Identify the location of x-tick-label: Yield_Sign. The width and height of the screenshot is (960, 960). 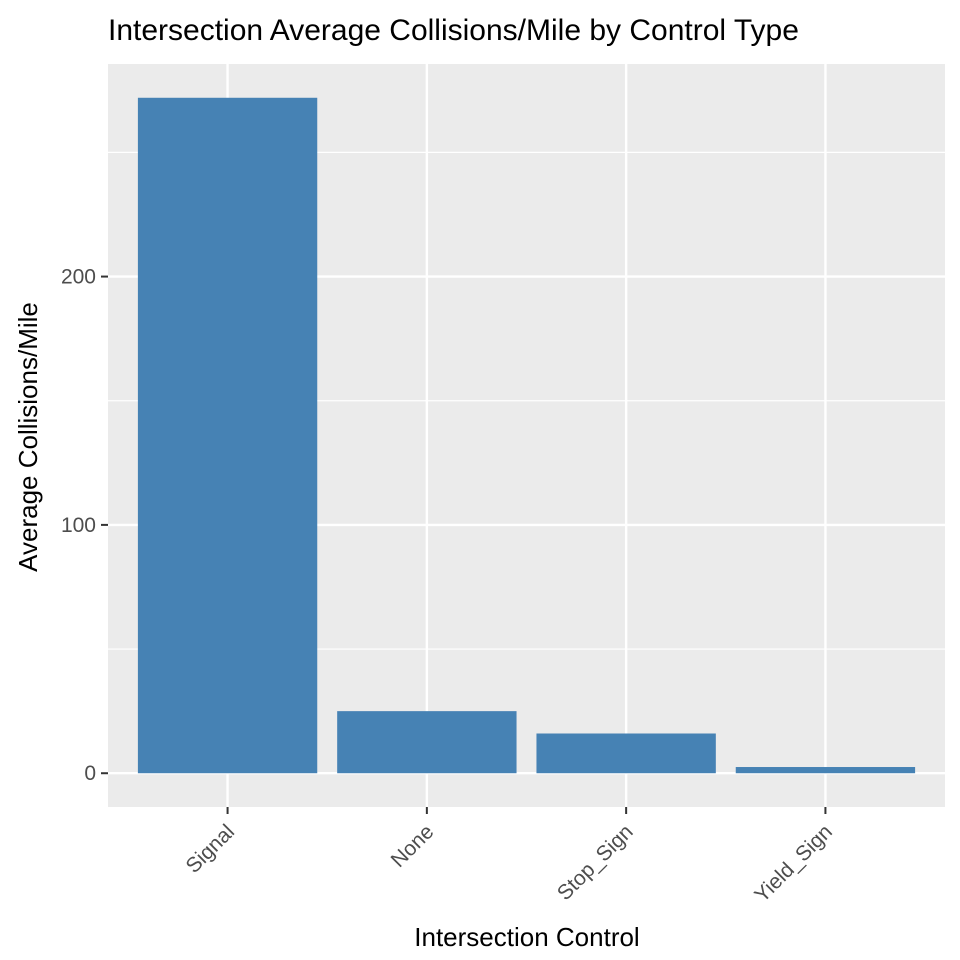
(793, 863).